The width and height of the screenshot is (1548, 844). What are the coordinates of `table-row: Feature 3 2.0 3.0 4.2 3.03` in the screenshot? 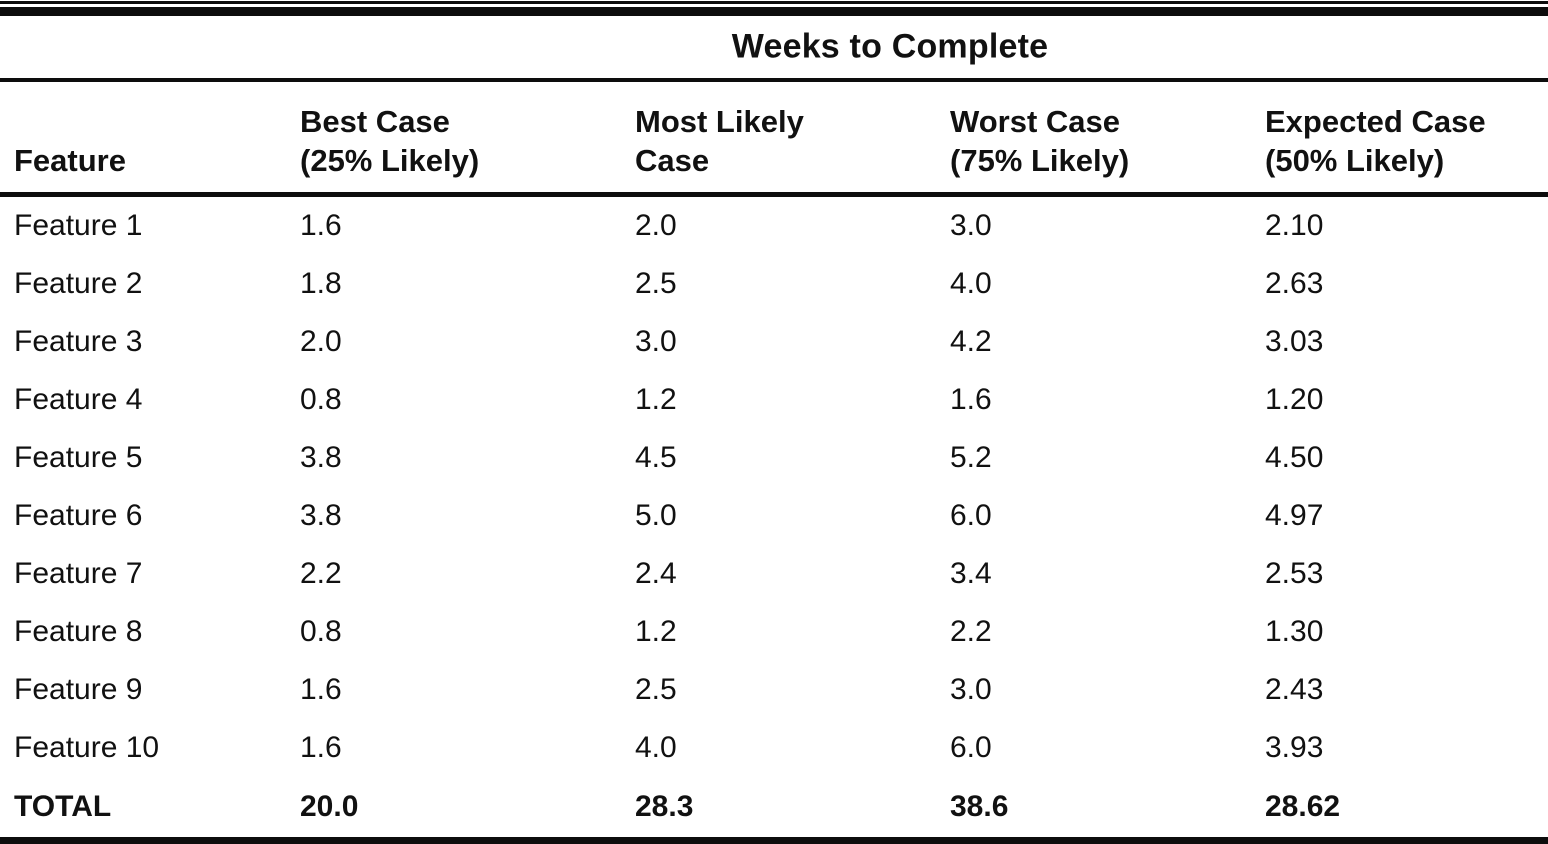 It's located at (774, 342).